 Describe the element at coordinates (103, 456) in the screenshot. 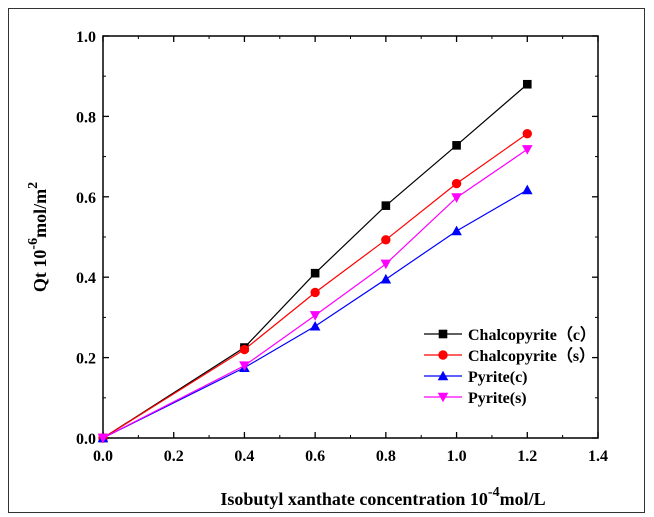

I see `x-tick-label: 0.0` at that location.